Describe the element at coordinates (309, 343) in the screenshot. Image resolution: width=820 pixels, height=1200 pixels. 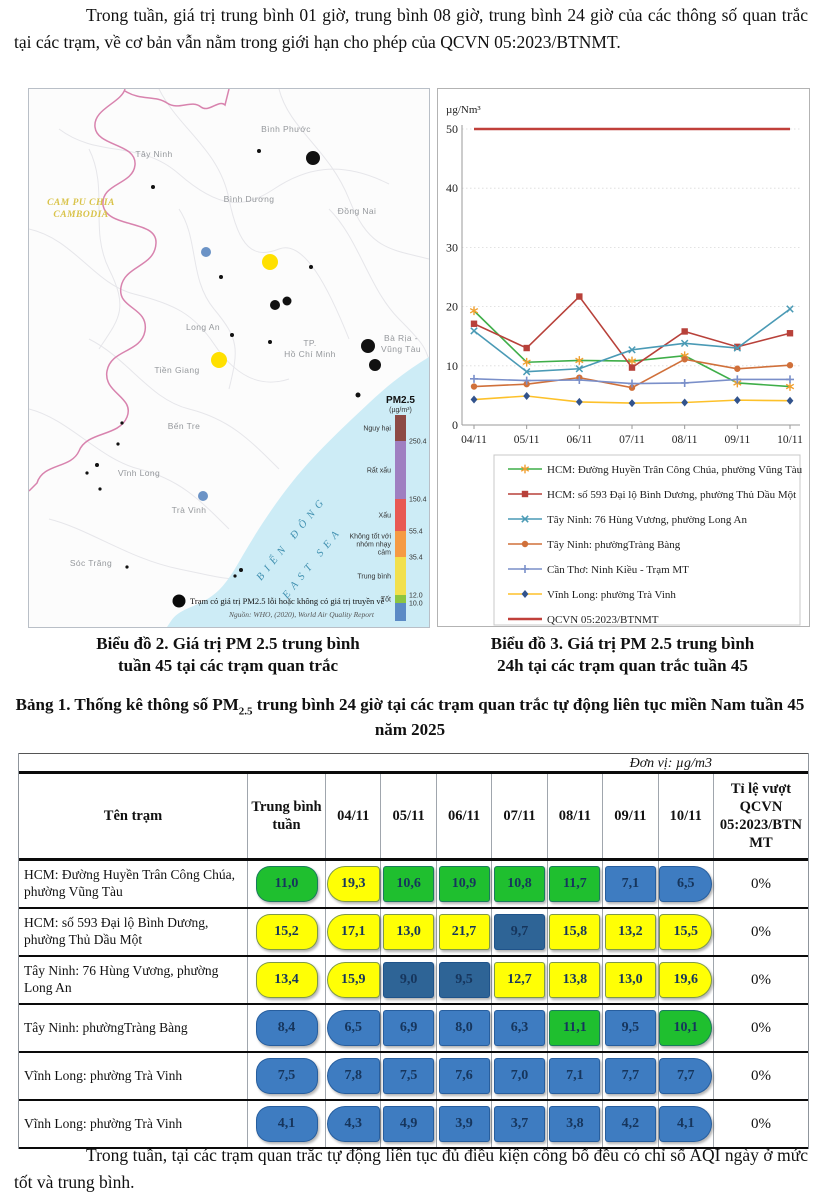
I see `svg-text: TP.` at that location.